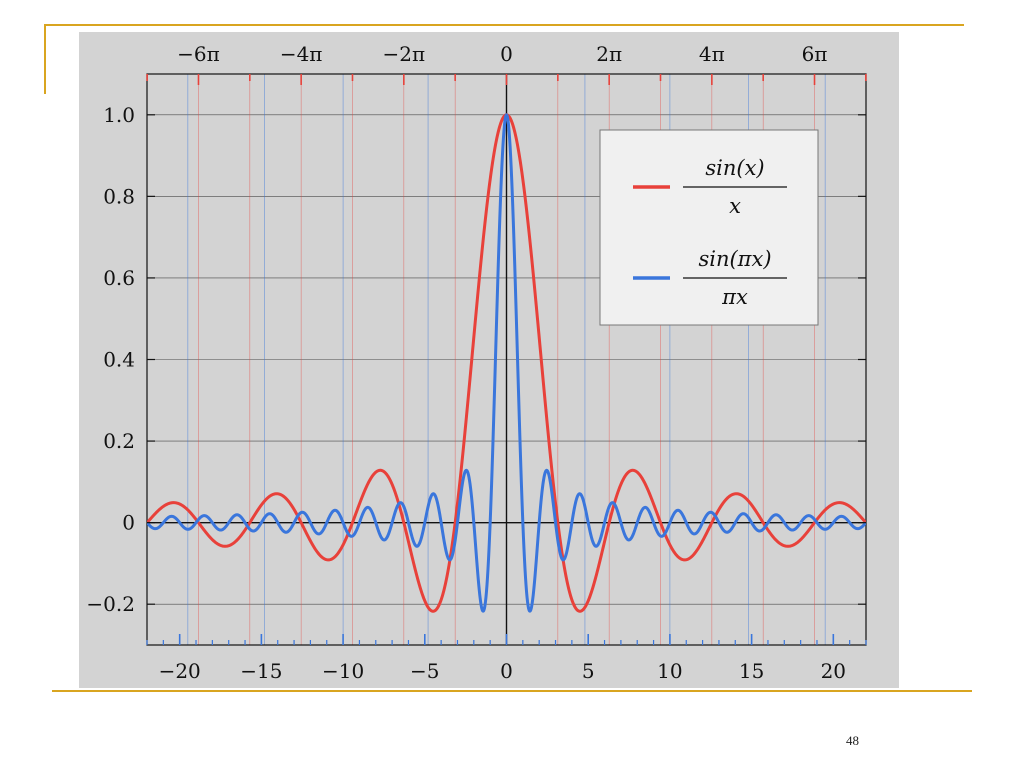  I want to click on legend-numerator: sin(x), so click(734, 168).